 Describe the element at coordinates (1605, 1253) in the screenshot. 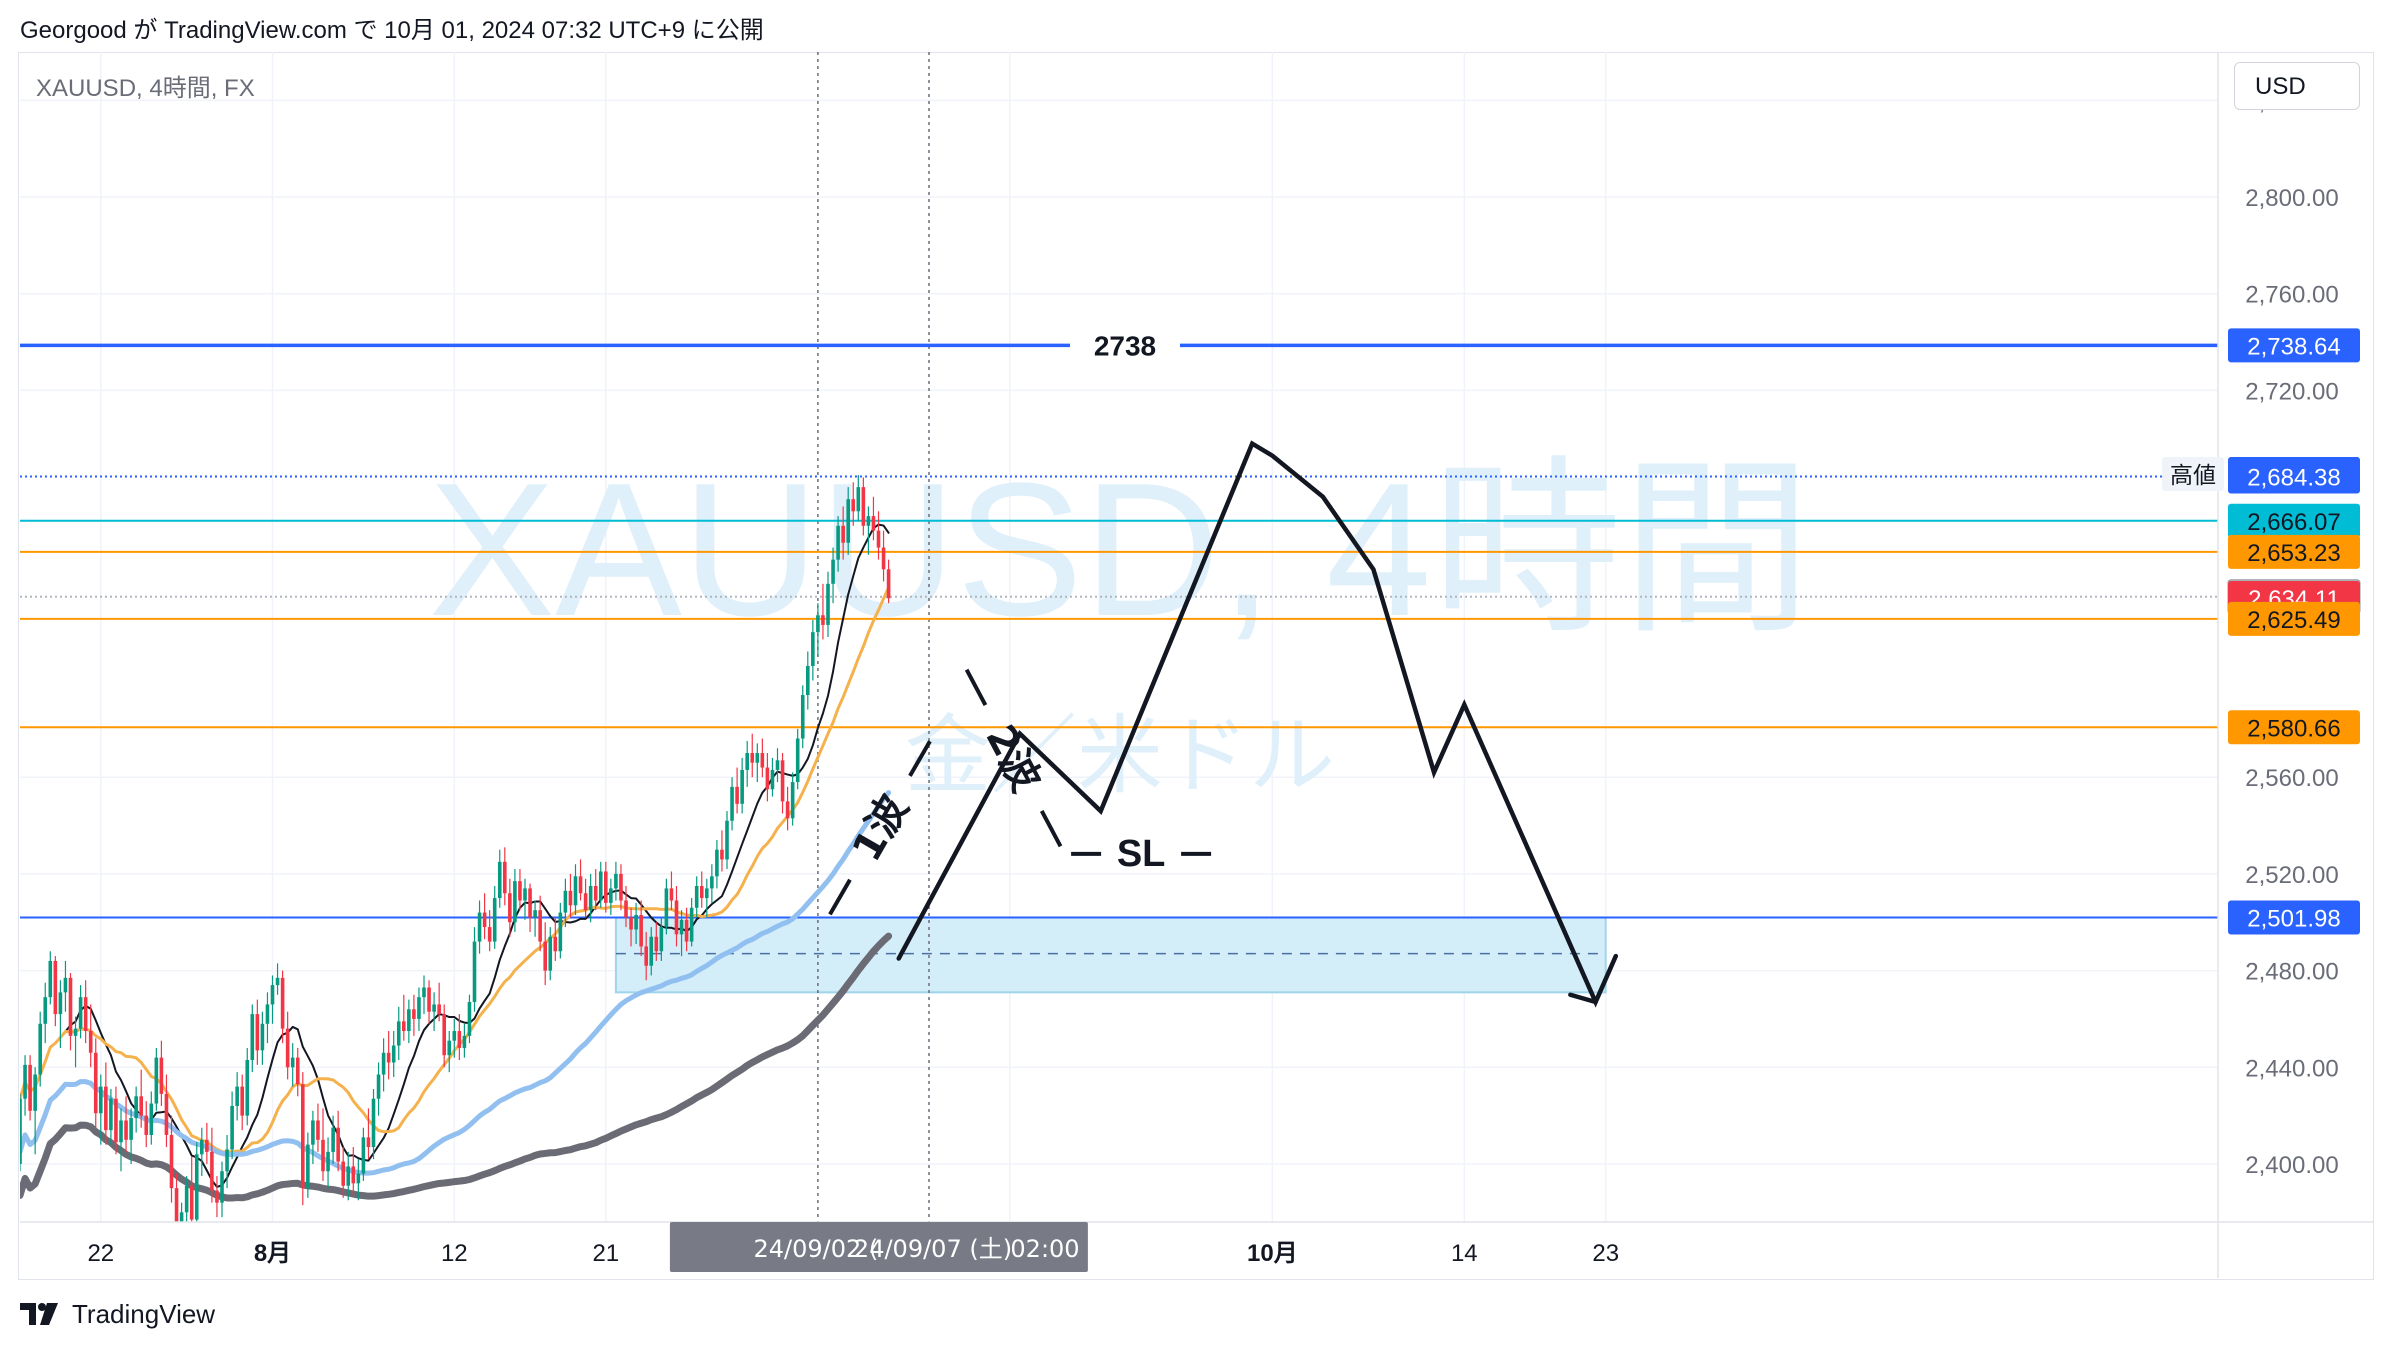

I see `x-tick-label: 23` at that location.